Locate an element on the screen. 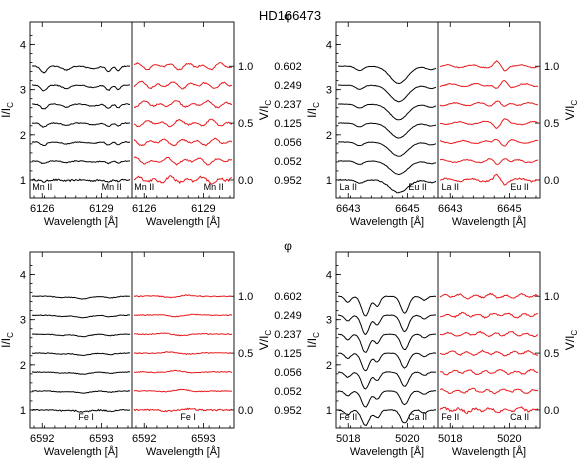 The width and height of the screenshot is (581, 476). x-tick-label: 6126 is located at coordinates (42, 209).